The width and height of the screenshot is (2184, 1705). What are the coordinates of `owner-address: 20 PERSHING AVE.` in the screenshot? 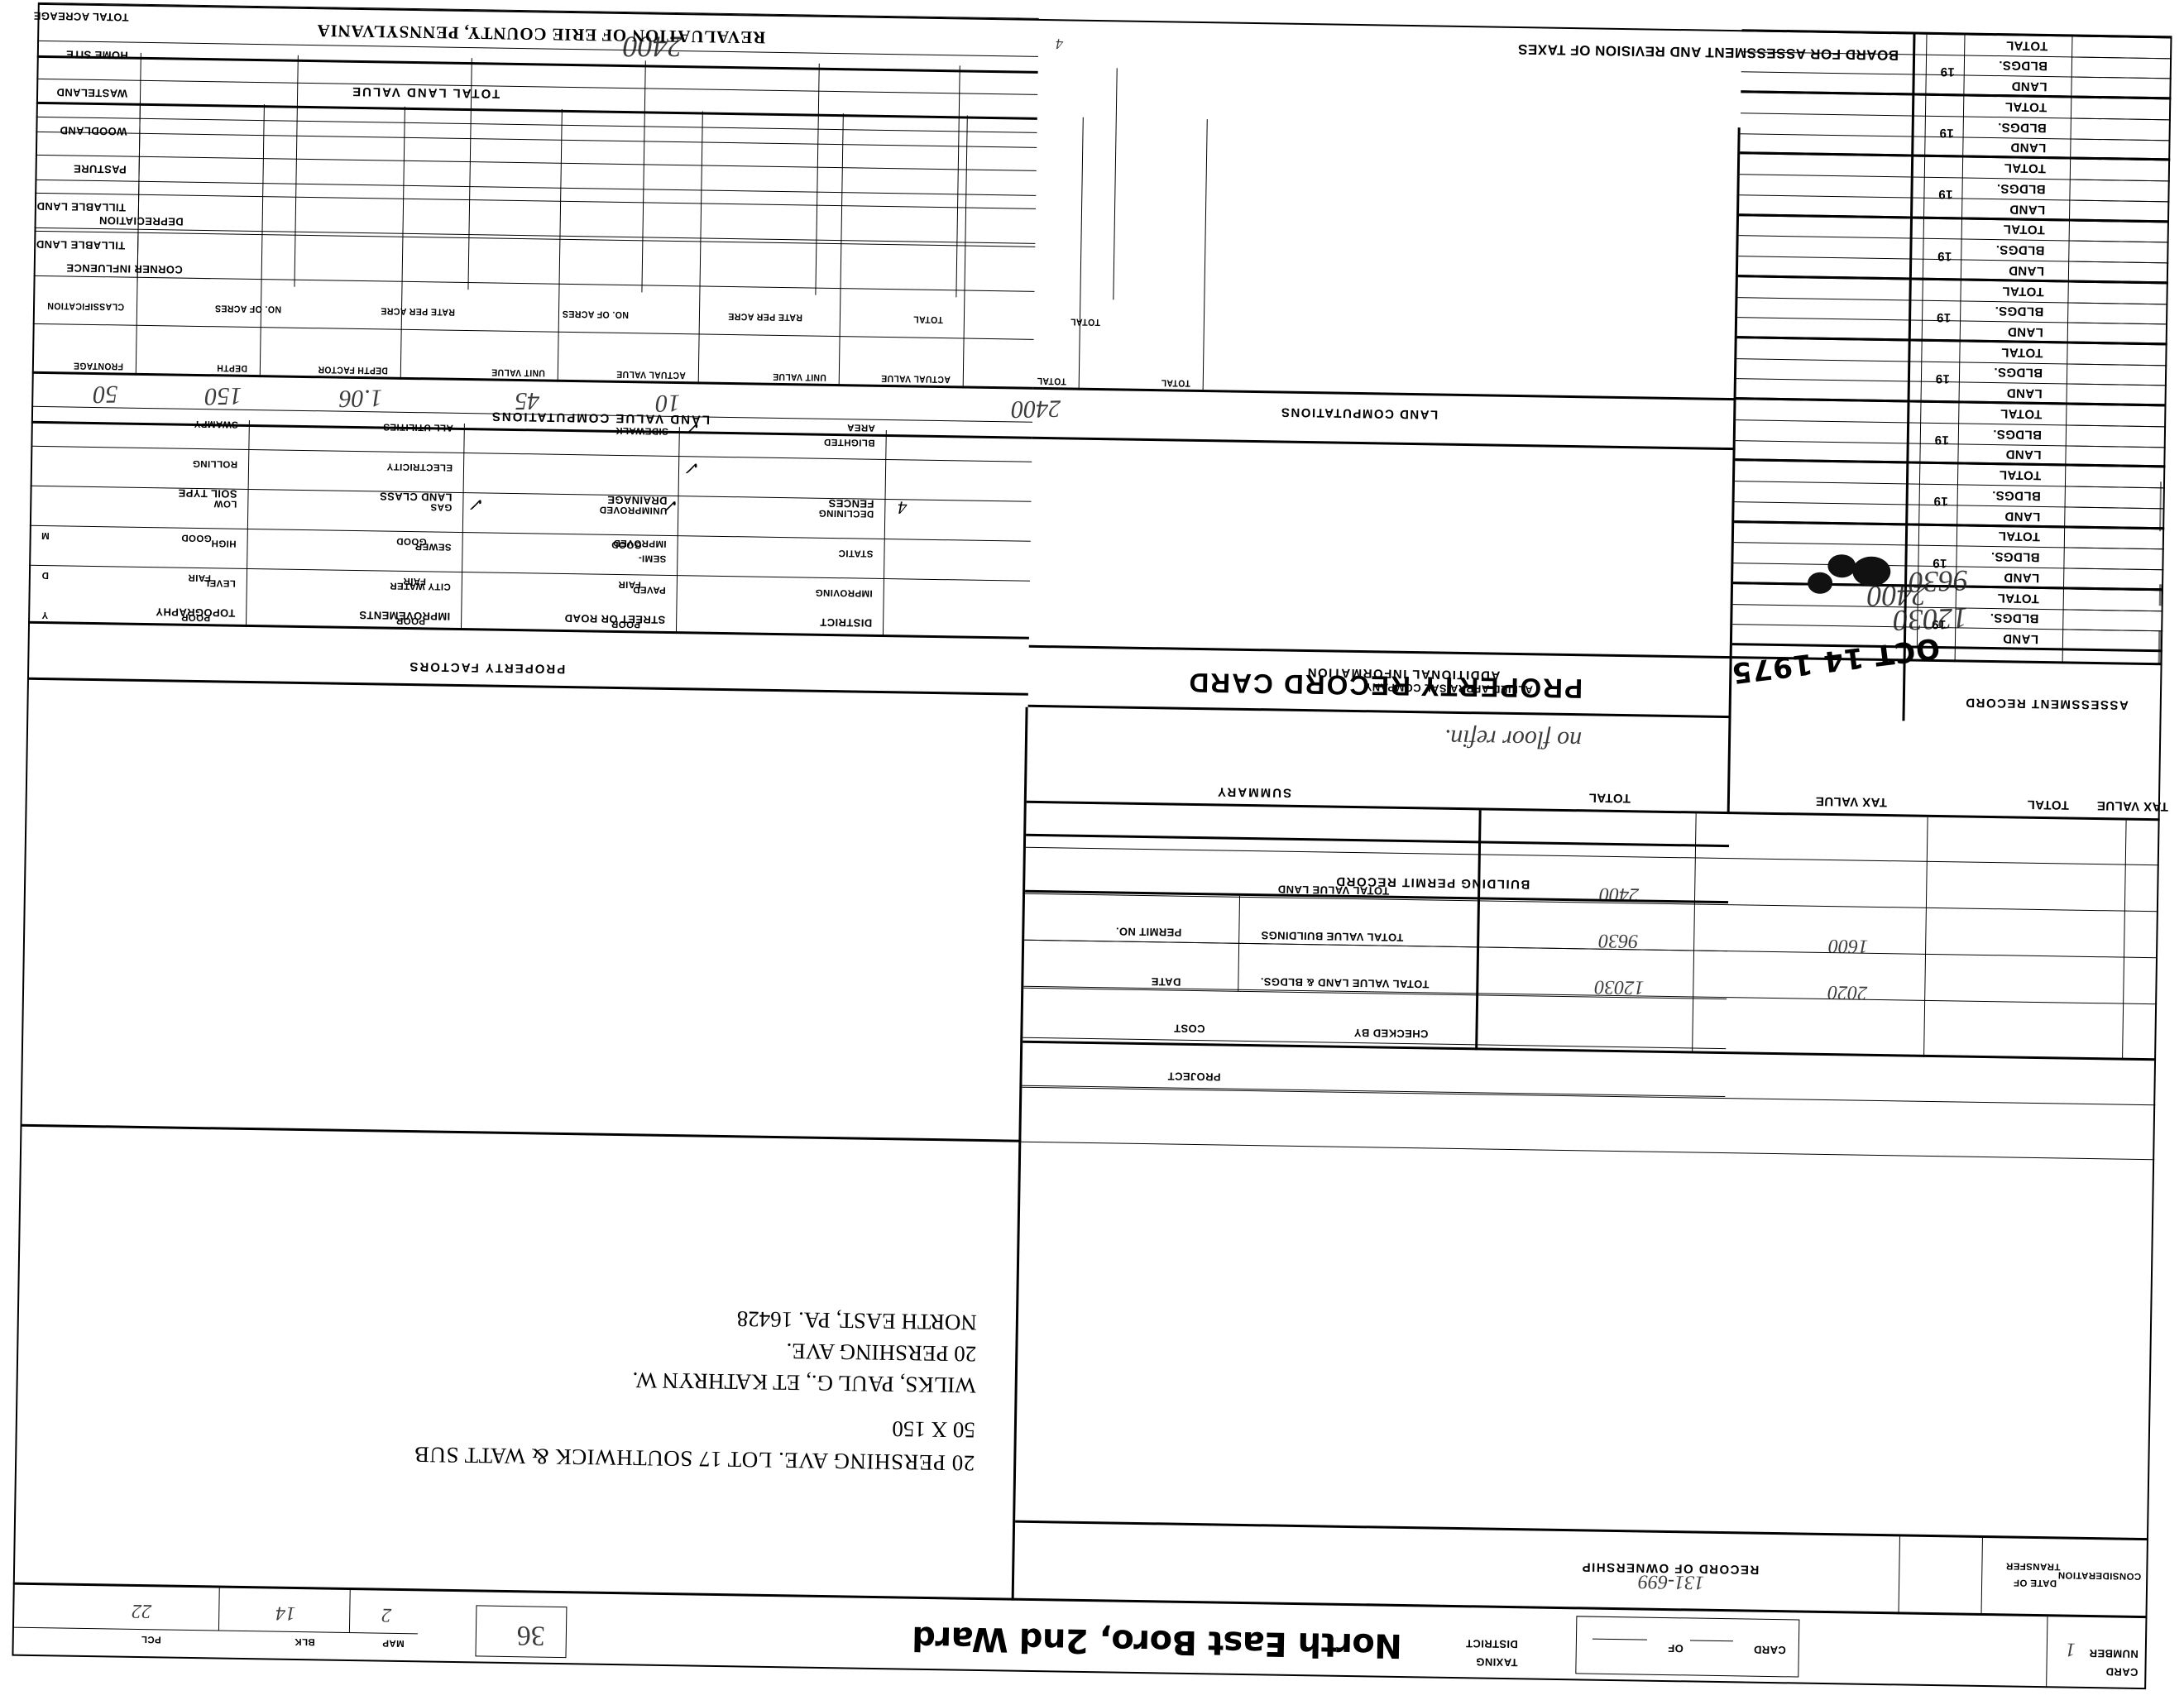 It's located at (881, 1353).